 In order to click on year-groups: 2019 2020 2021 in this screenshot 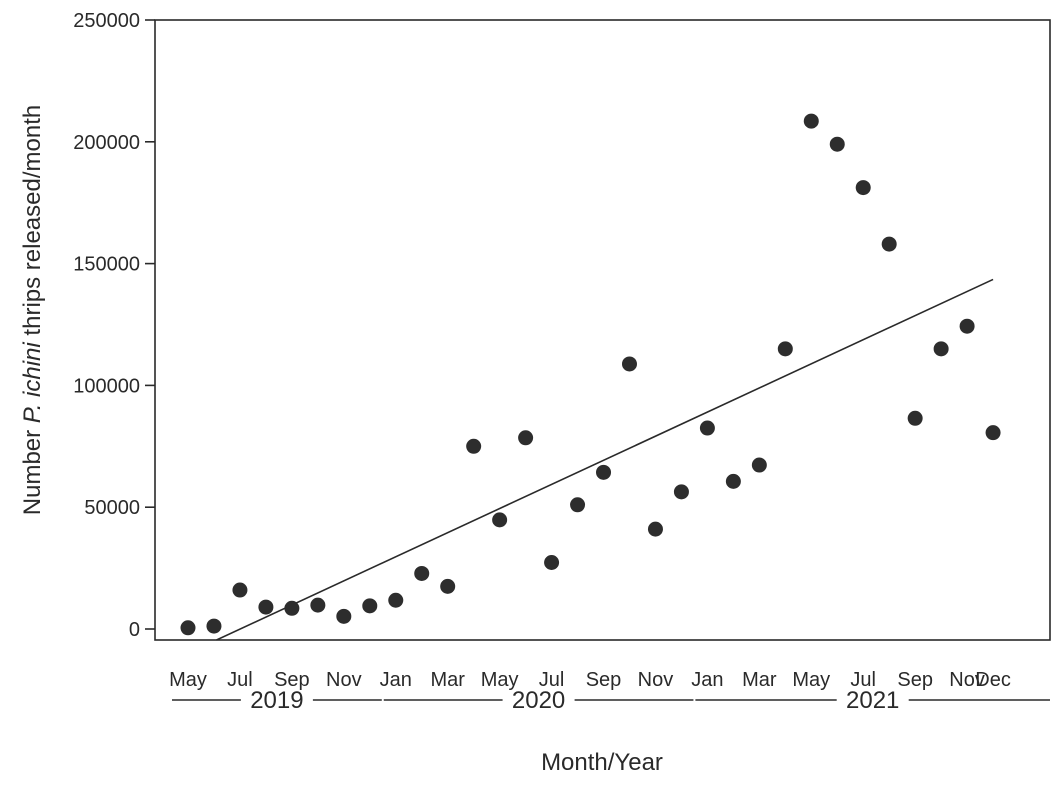, I will do `click(611, 700)`.